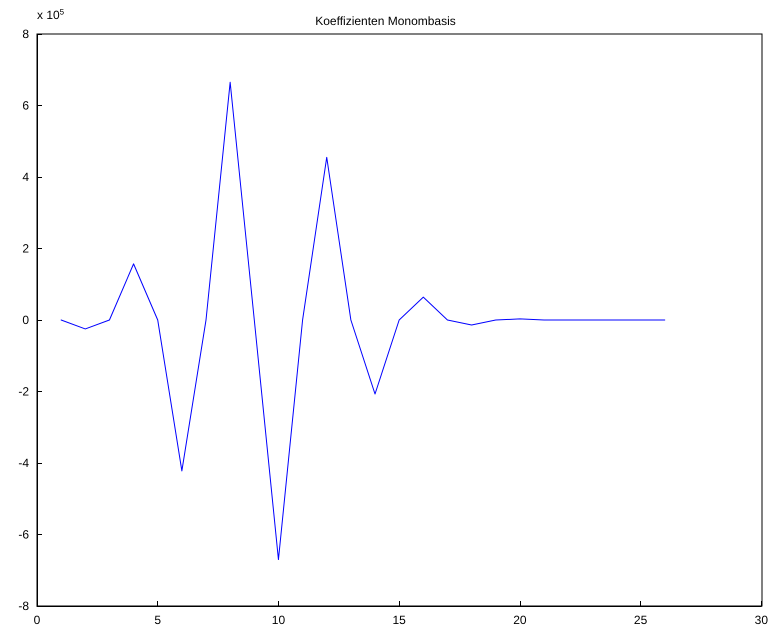 This screenshot has height=630, width=771. I want to click on y-tick-label: 2, so click(26, 249).